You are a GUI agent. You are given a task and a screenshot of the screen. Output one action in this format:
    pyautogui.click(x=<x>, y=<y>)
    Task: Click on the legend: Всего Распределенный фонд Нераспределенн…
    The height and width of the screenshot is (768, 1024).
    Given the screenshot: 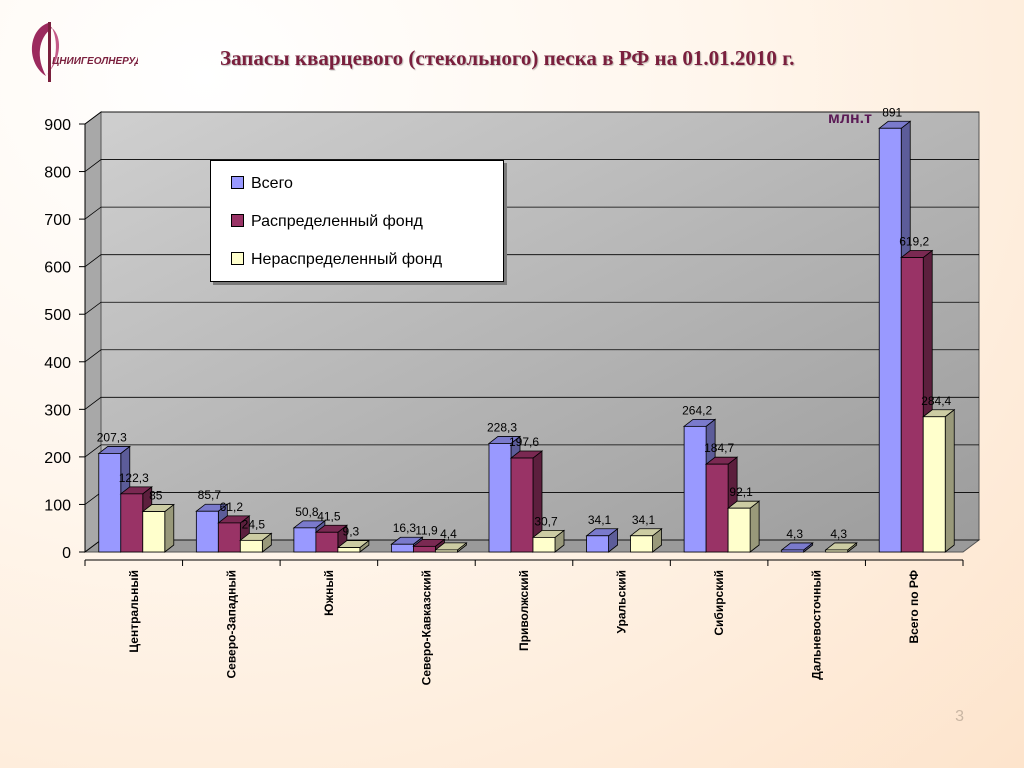 What is the action you would take?
    pyautogui.click(x=357, y=221)
    